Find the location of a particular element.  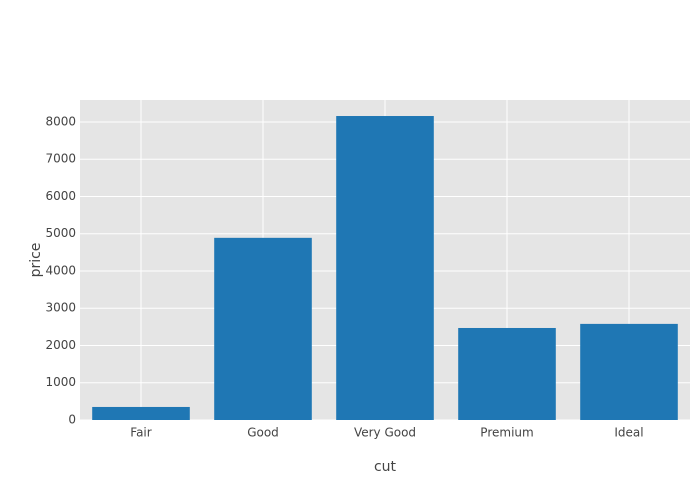

y-tick-label: 6000 is located at coordinates (60, 196).